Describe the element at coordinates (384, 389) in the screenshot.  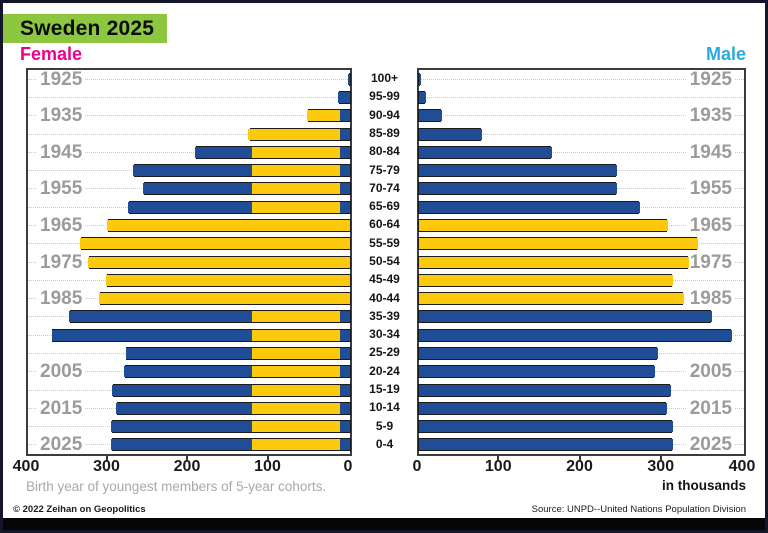
I see `age-group-label: 15-19` at that location.